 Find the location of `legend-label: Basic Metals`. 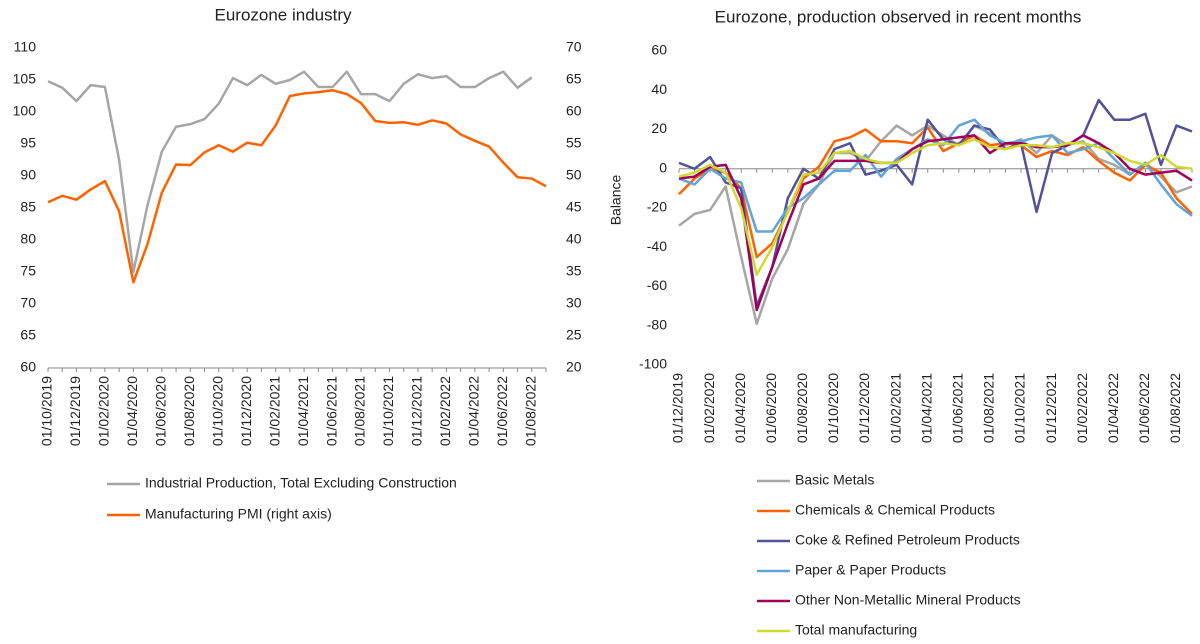

legend-label: Basic Metals is located at coordinates (834, 480).